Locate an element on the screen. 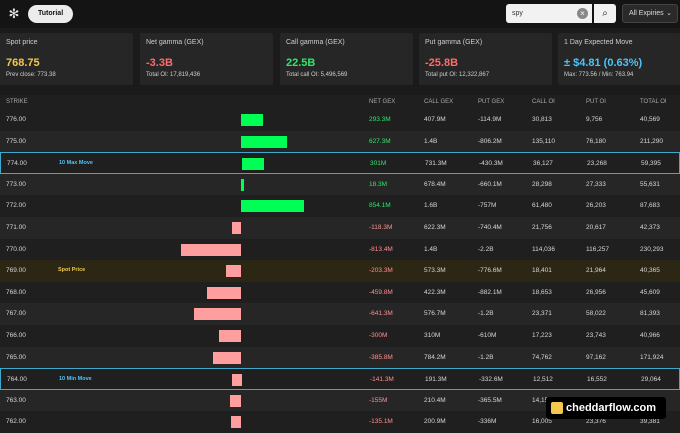  total-oi-cell: 29,064 is located at coordinates (651, 380).